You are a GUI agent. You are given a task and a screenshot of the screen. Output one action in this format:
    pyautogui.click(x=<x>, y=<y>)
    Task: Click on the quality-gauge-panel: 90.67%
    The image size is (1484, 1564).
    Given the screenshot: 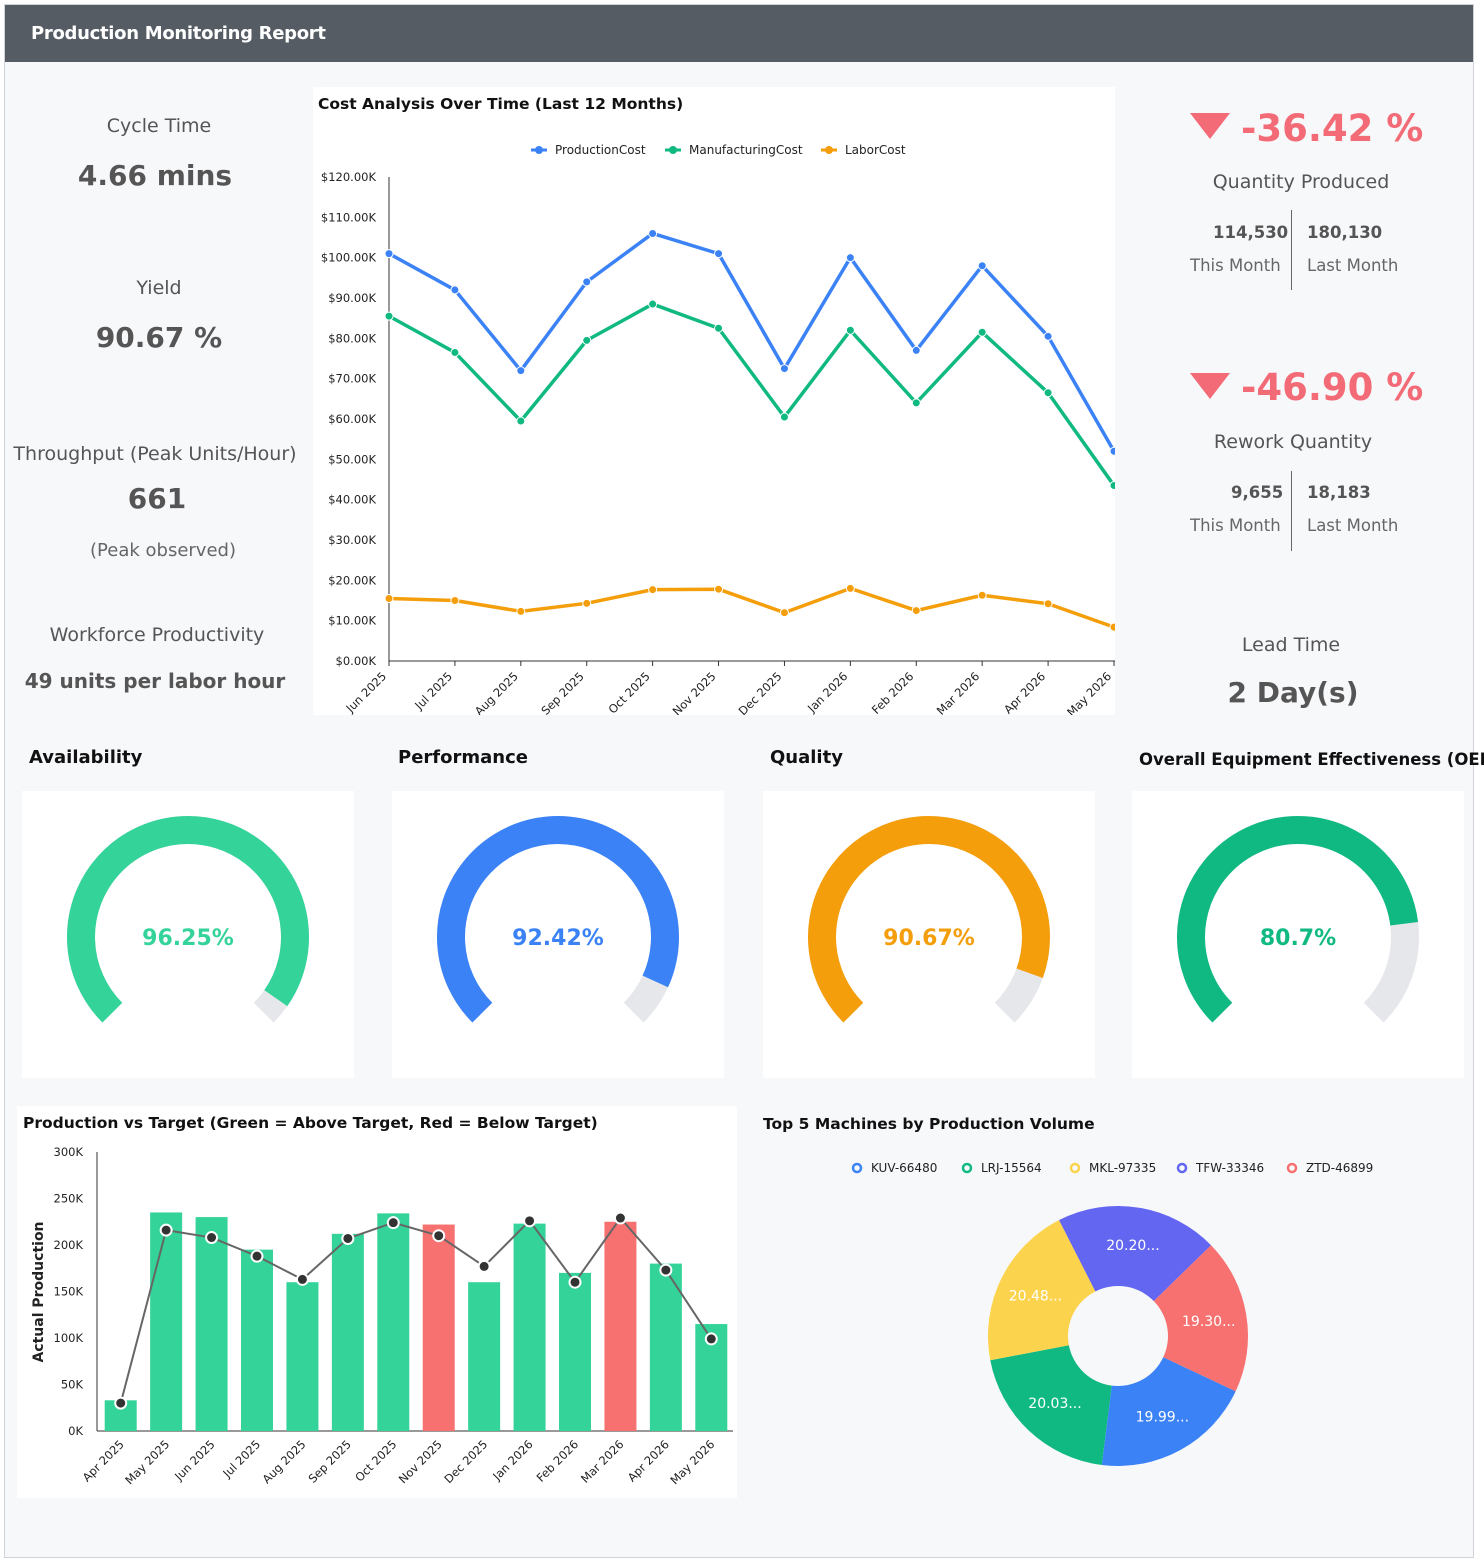 What is the action you would take?
    pyautogui.click(x=929, y=934)
    